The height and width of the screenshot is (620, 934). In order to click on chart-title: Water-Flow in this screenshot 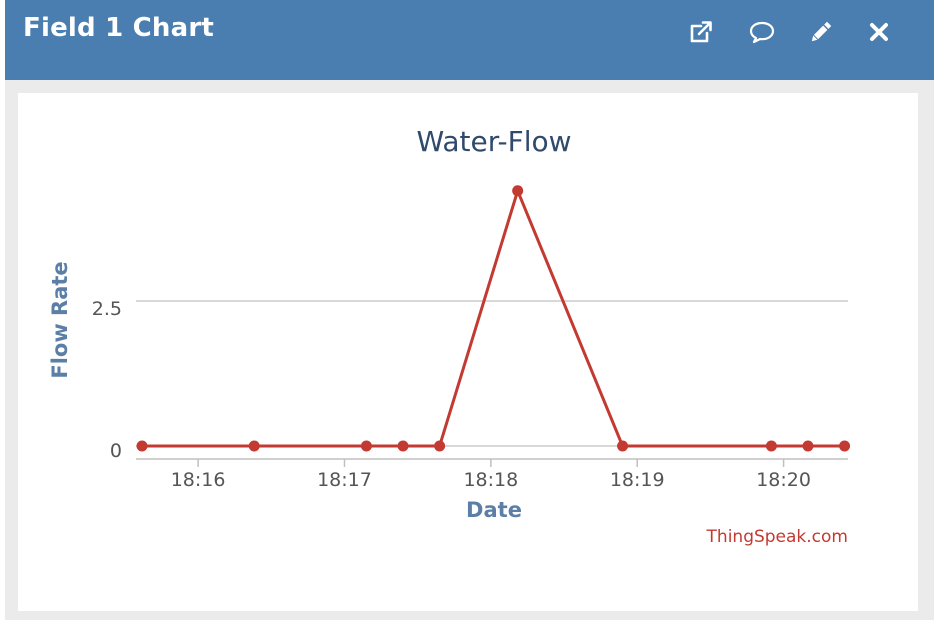, I will do `click(494, 141)`.